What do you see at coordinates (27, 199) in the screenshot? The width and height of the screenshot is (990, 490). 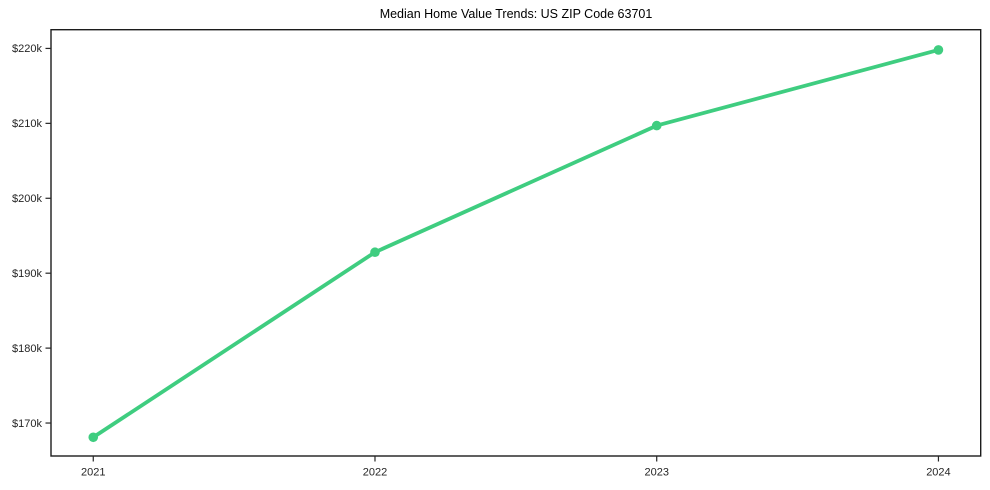 I see `y-tick-label: $200k` at bounding box center [27, 199].